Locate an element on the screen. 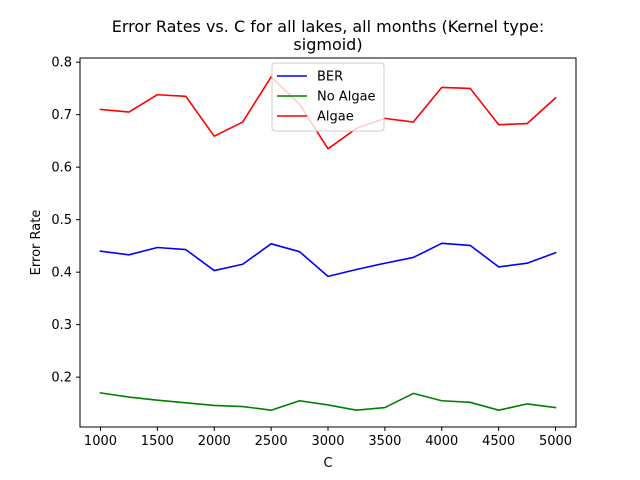  legend-entries: BER No Algae Algae is located at coordinates (326, 97).